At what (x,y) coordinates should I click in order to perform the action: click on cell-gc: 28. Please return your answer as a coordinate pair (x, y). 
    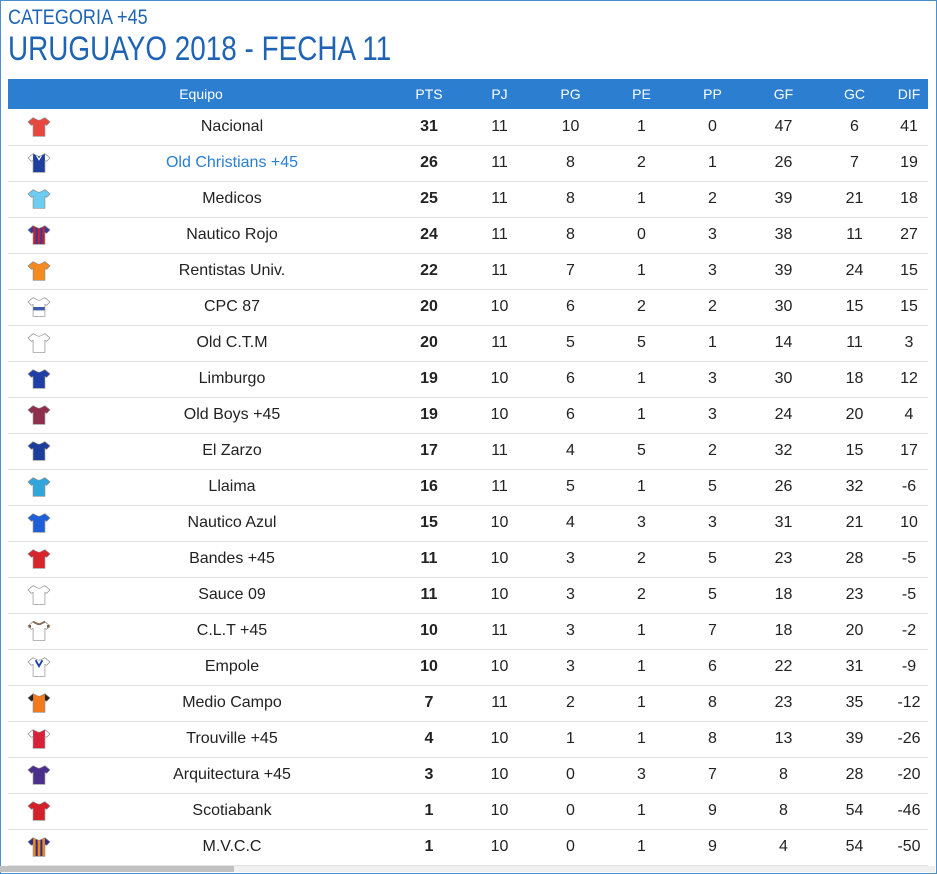
    Looking at the image, I should click on (854, 775).